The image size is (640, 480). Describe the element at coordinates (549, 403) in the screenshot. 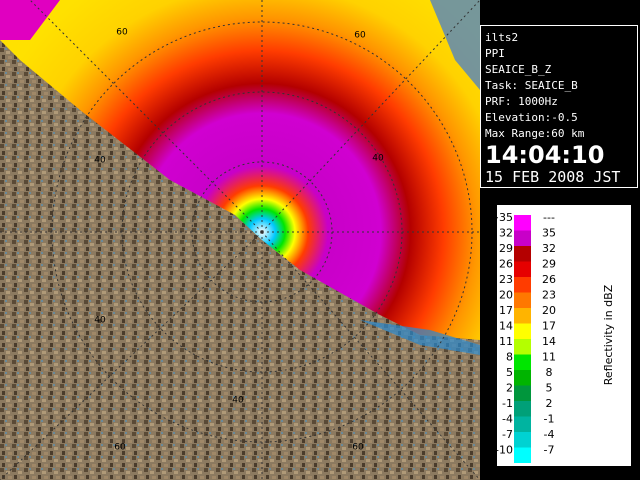

I see `legend-high: 2` at that location.